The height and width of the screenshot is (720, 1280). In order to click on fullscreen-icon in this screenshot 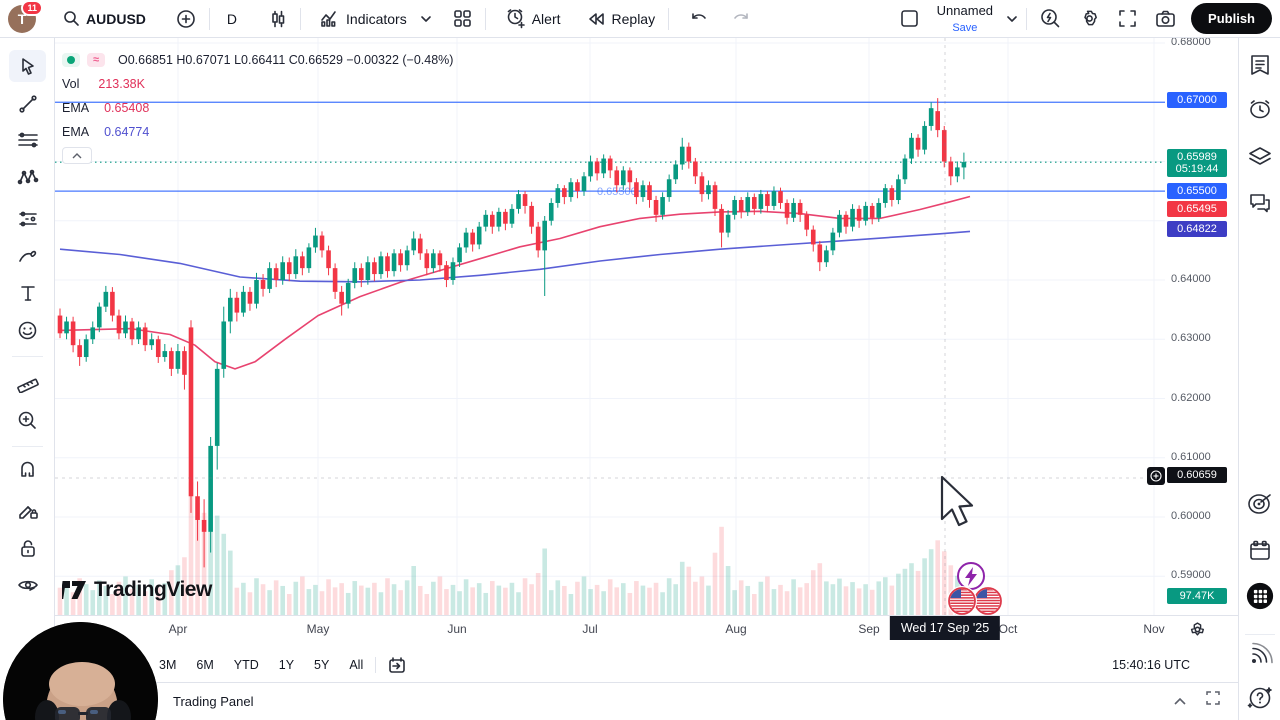, I will do `click(1127, 18)`.